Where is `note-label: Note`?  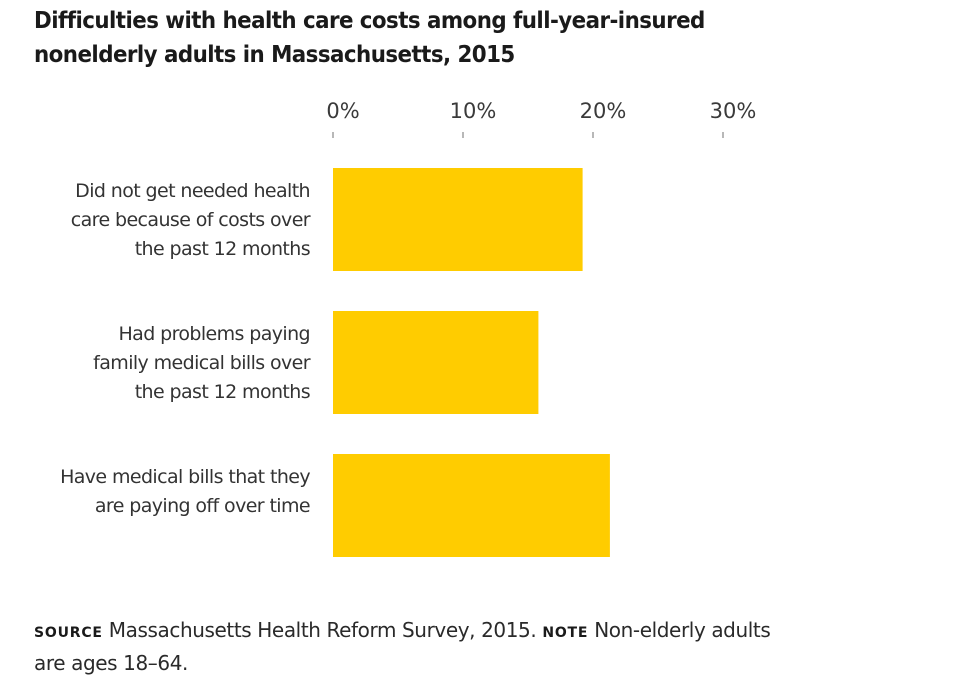
note-label: Note is located at coordinates (565, 633).